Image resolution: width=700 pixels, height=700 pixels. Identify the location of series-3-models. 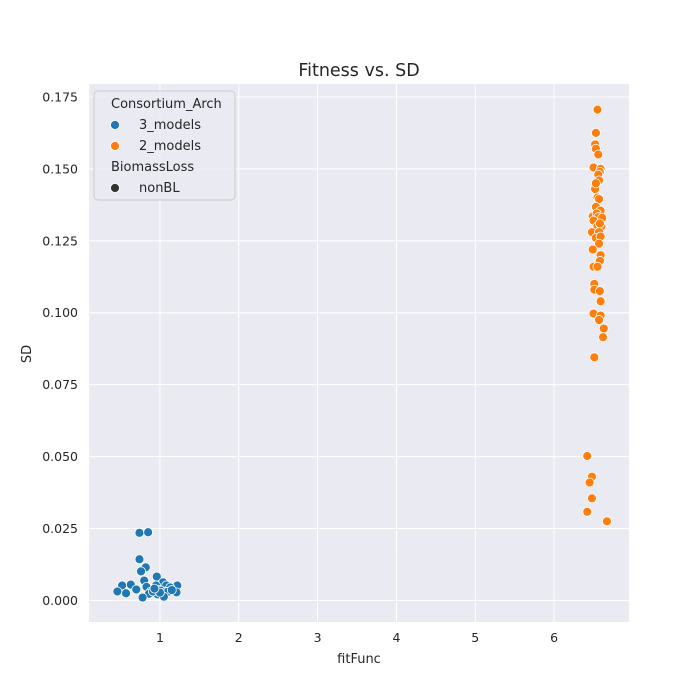
(147, 565).